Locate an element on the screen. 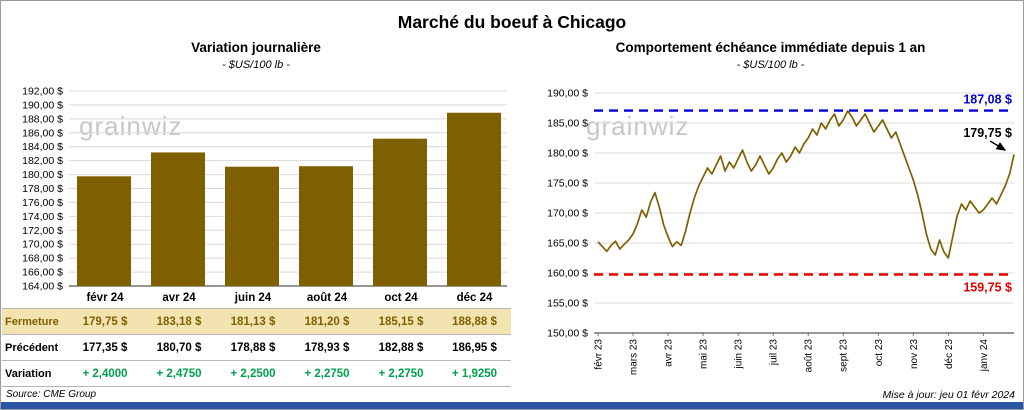  bar-juin 24 is located at coordinates (252, 226).